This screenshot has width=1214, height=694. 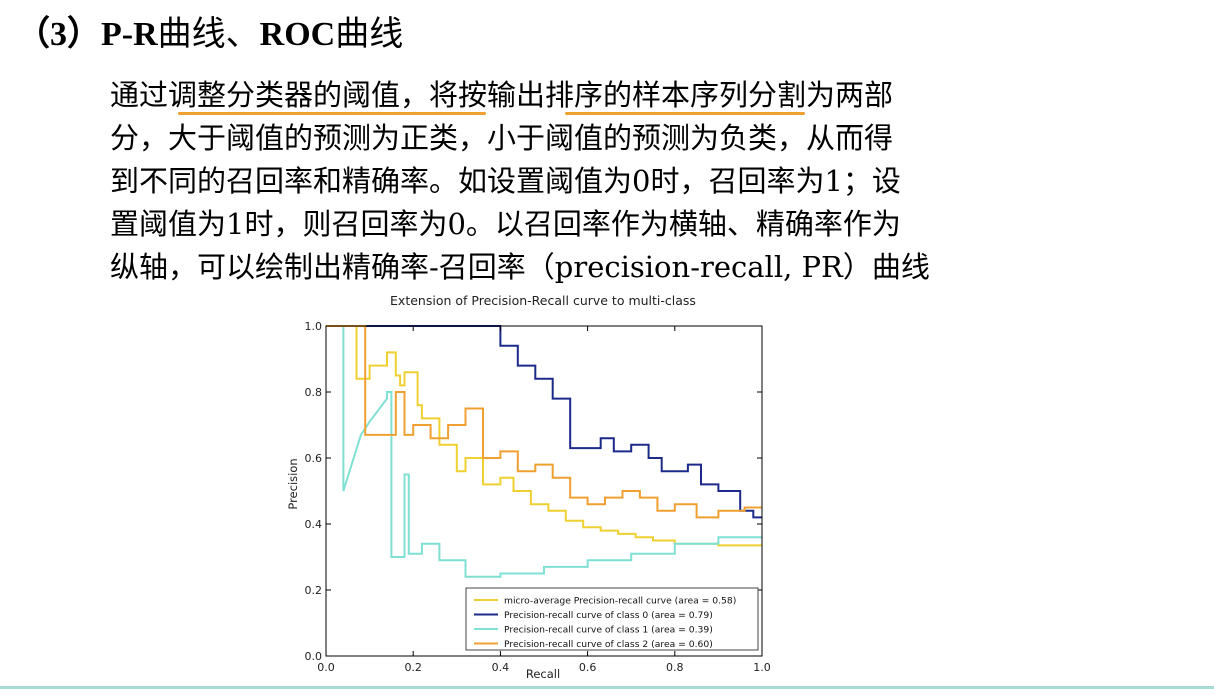 I want to click on x-tick-label-0: 0.0, so click(x=326, y=667).